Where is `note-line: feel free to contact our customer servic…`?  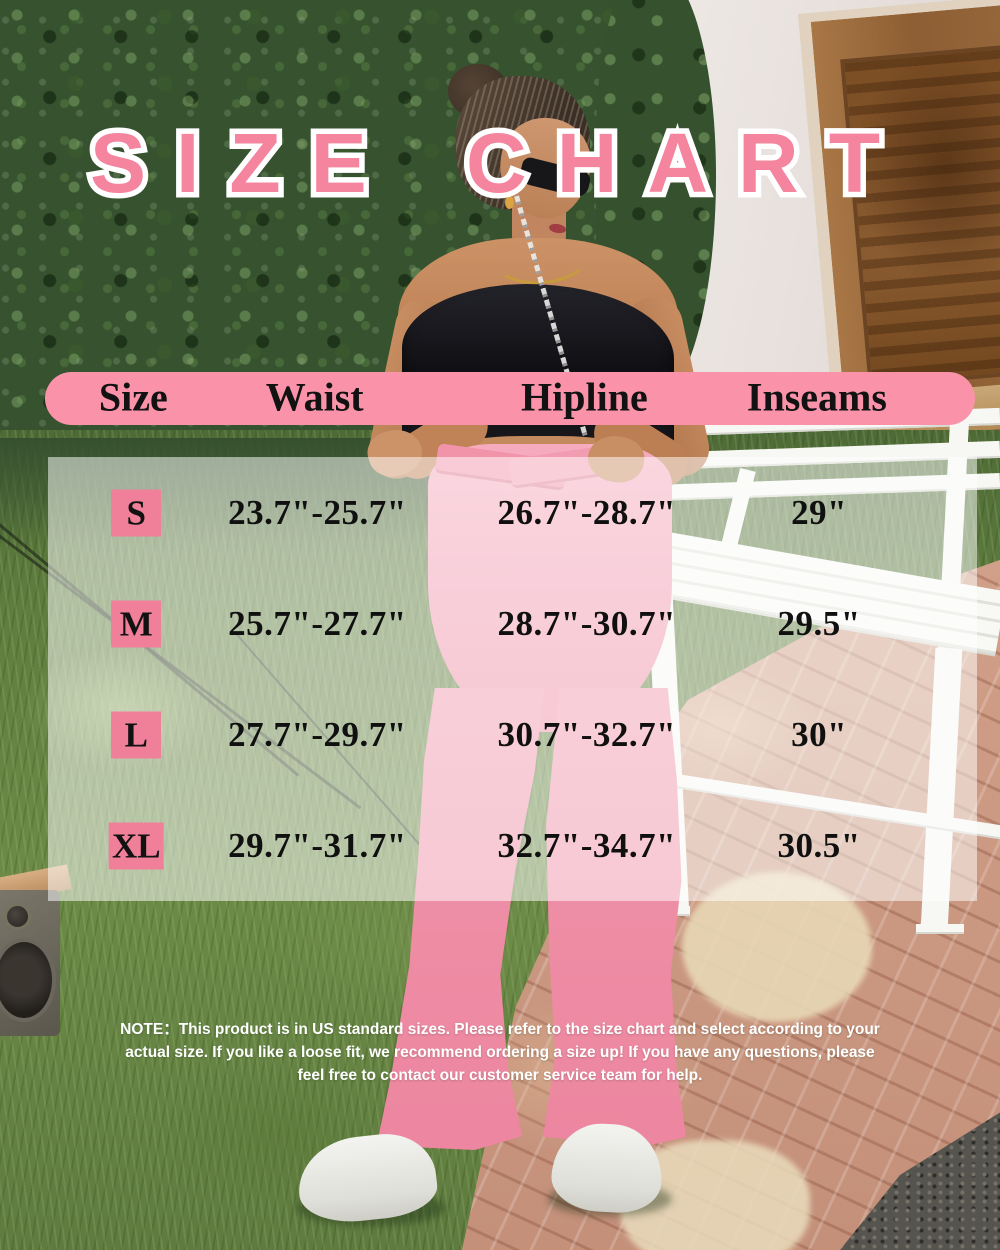
note-line: feel free to contact our customer servic… is located at coordinates (500, 1075).